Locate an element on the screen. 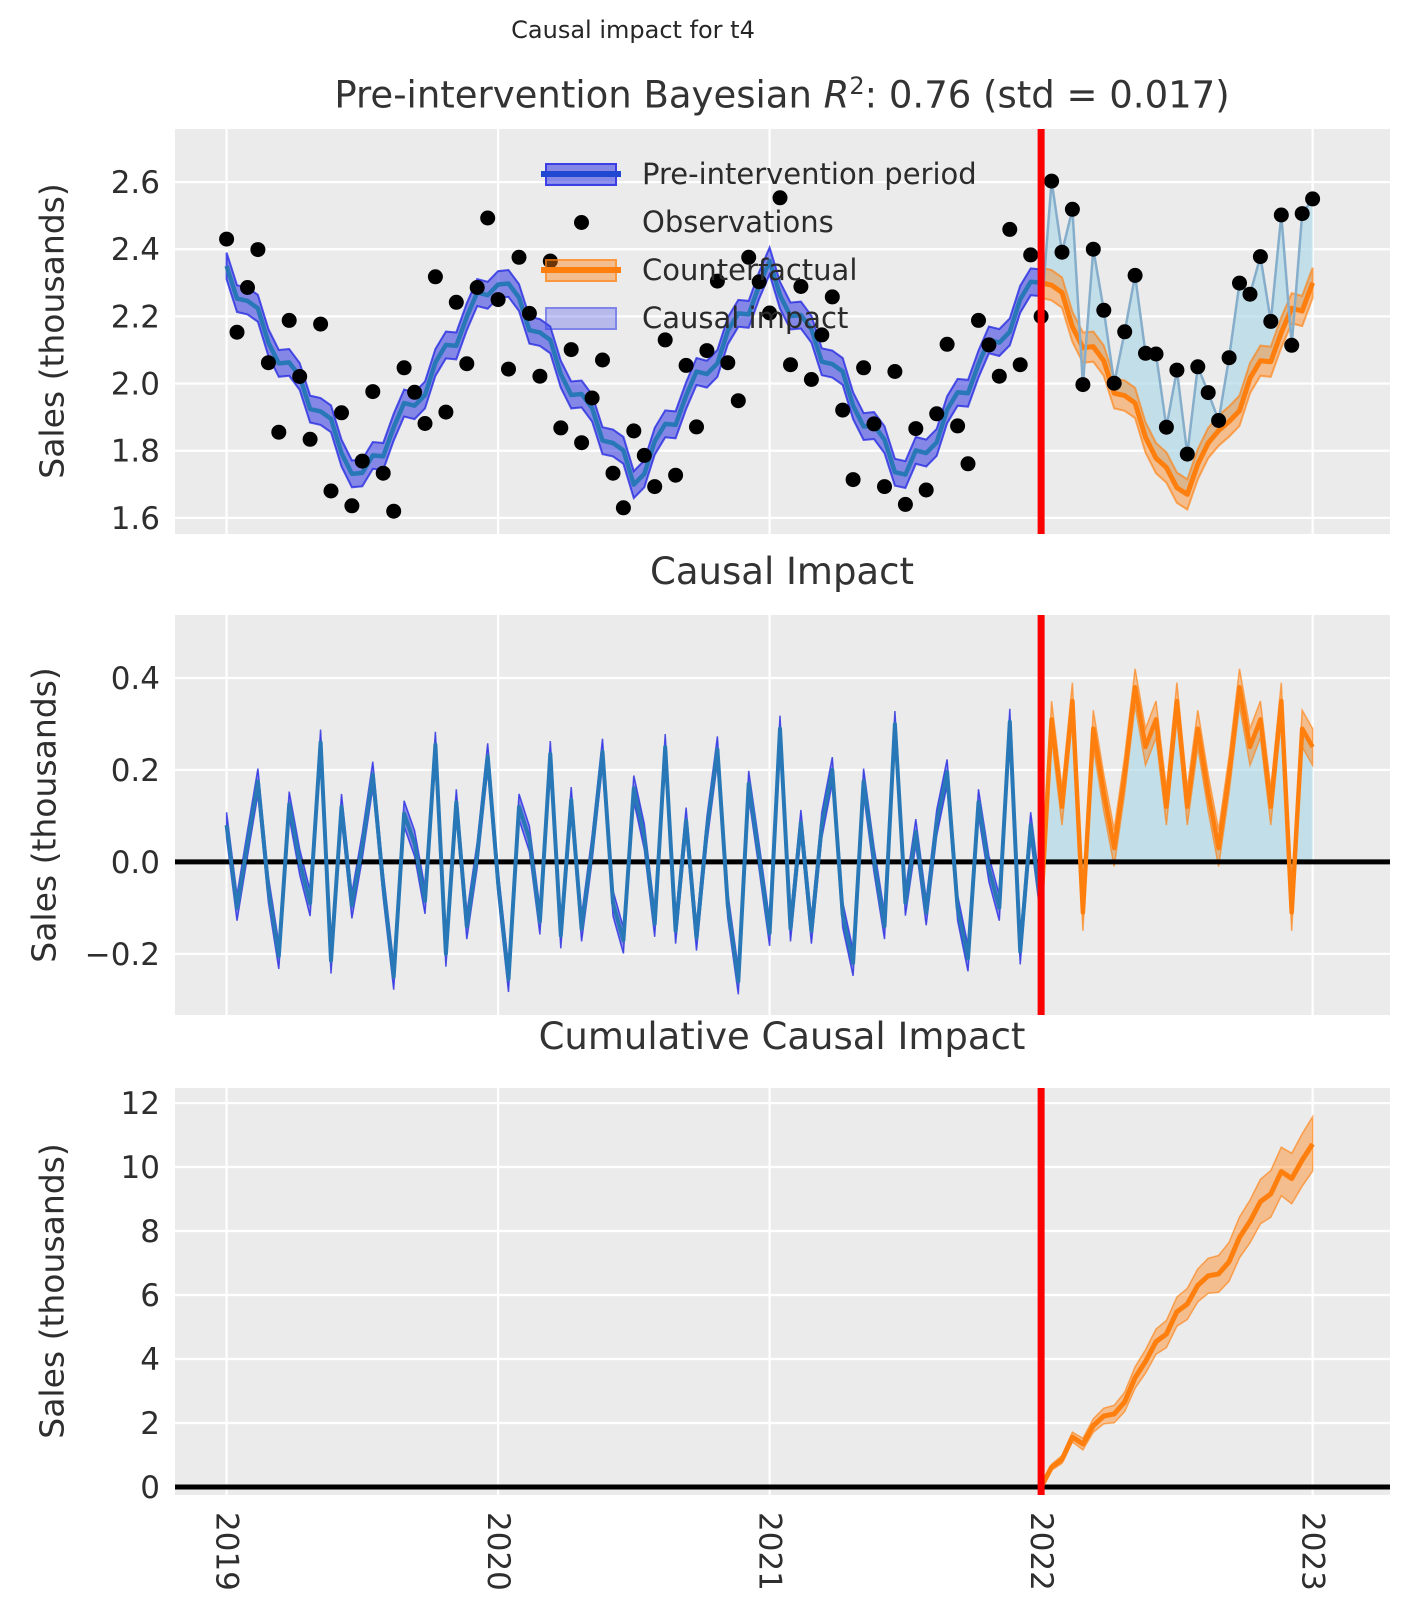 The image size is (1423, 1623). x-tick-label: 2023 is located at coordinates (1313, 1551).